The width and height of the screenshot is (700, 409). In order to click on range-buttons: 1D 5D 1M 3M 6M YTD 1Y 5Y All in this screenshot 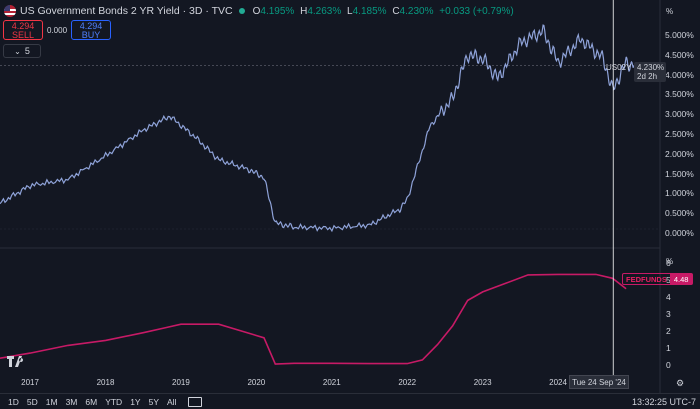, I will do `click(92, 402)`.